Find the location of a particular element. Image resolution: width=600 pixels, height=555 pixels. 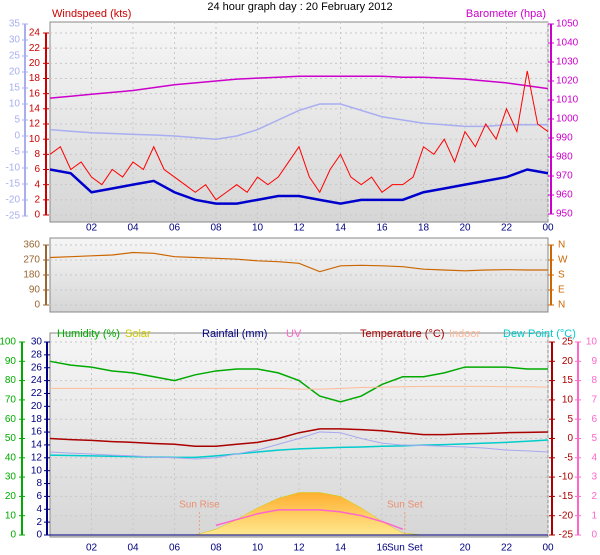

x-tick-label: 16 is located at coordinates (382, 548).